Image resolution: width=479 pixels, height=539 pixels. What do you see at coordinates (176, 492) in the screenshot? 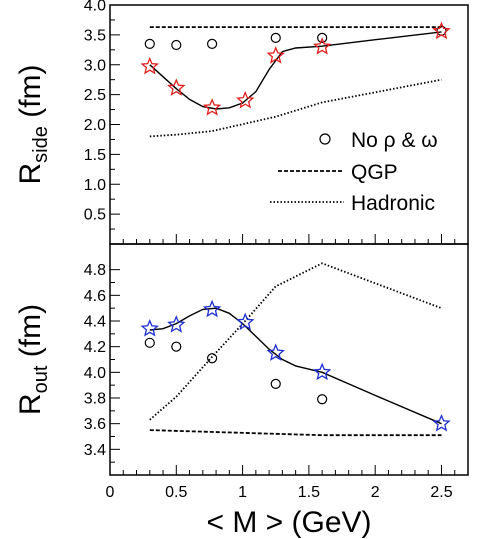
I see `x-tick-label: 0.5` at bounding box center [176, 492].